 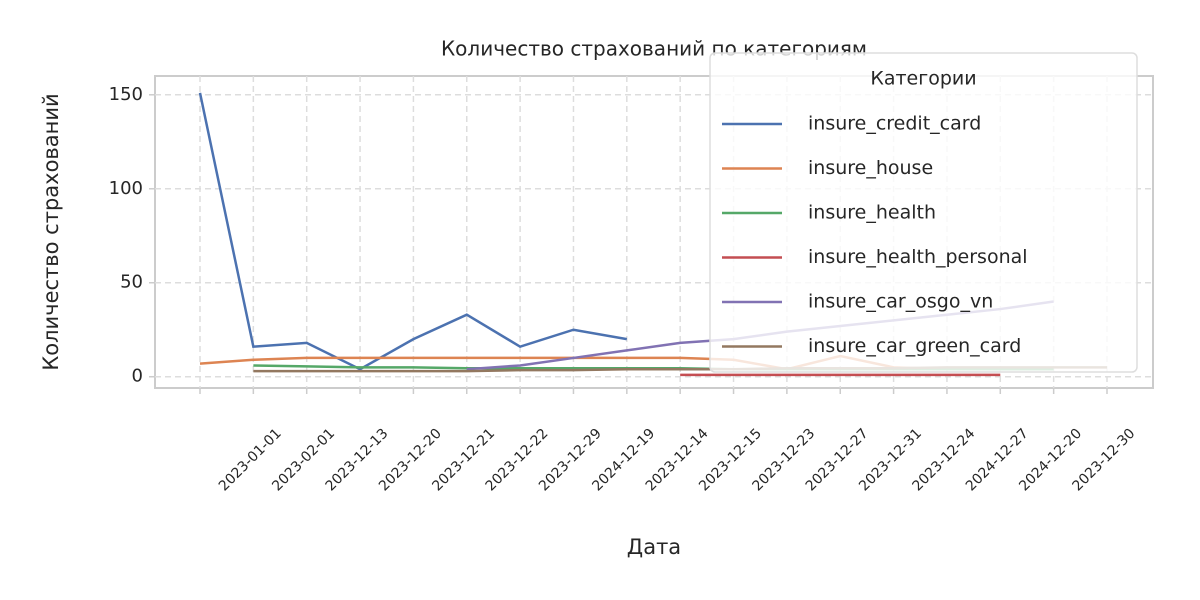 What do you see at coordinates (923, 79) in the screenshot?
I see `legend-title: Категории` at bounding box center [923, 79].